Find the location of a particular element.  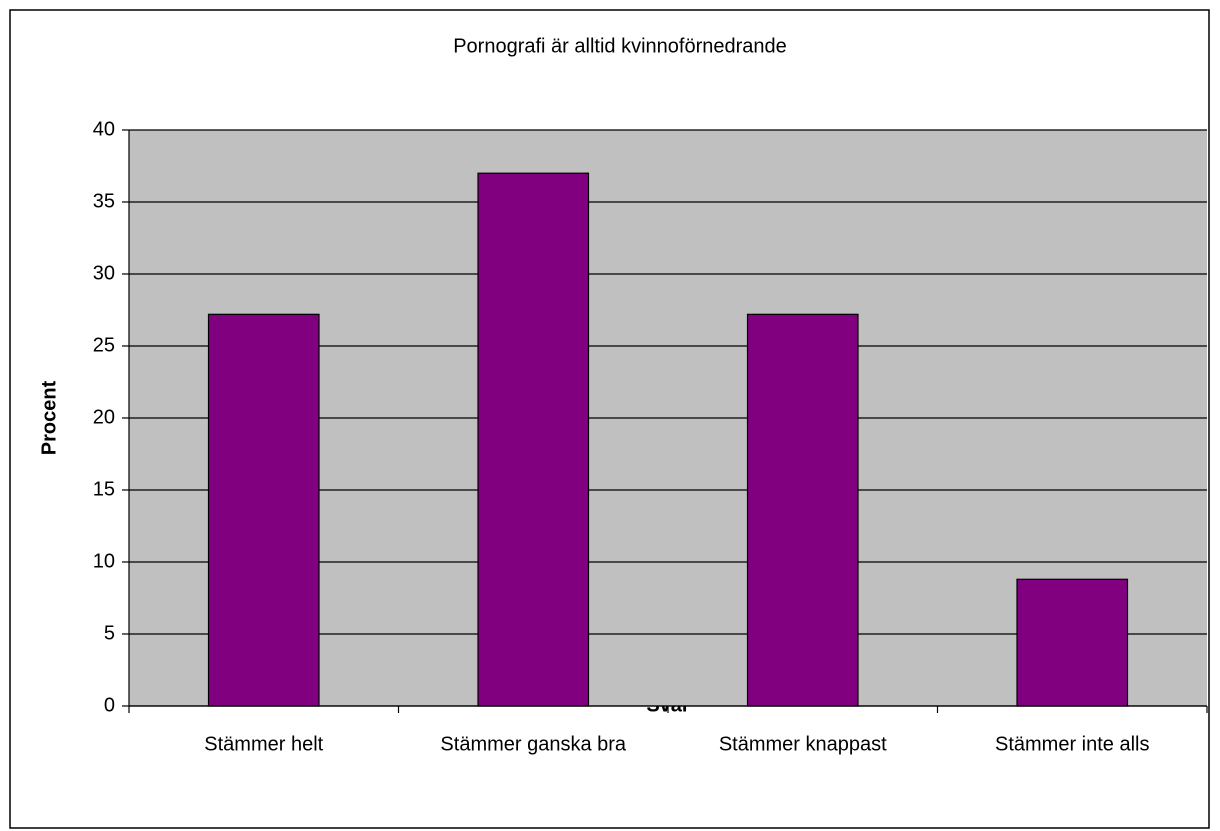

x-tick-label: Stämmer ganska bra is located at coordinates (533, 744).